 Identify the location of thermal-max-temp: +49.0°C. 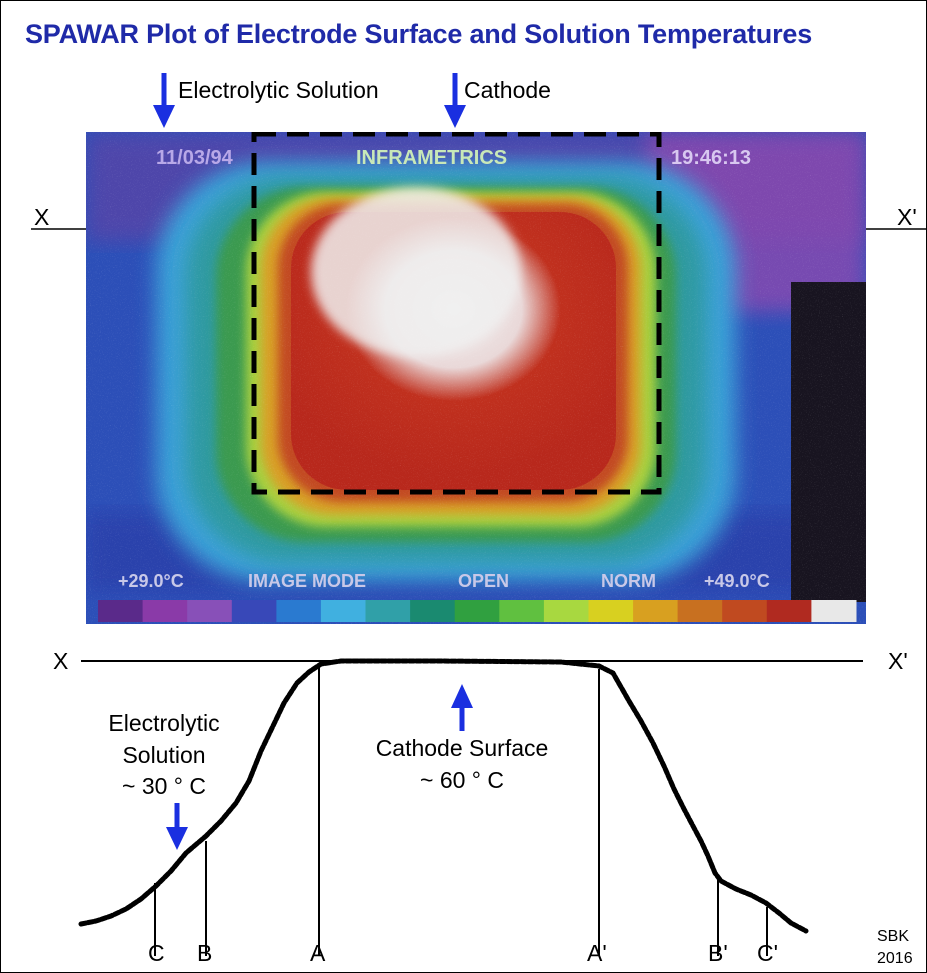
(737, 581).